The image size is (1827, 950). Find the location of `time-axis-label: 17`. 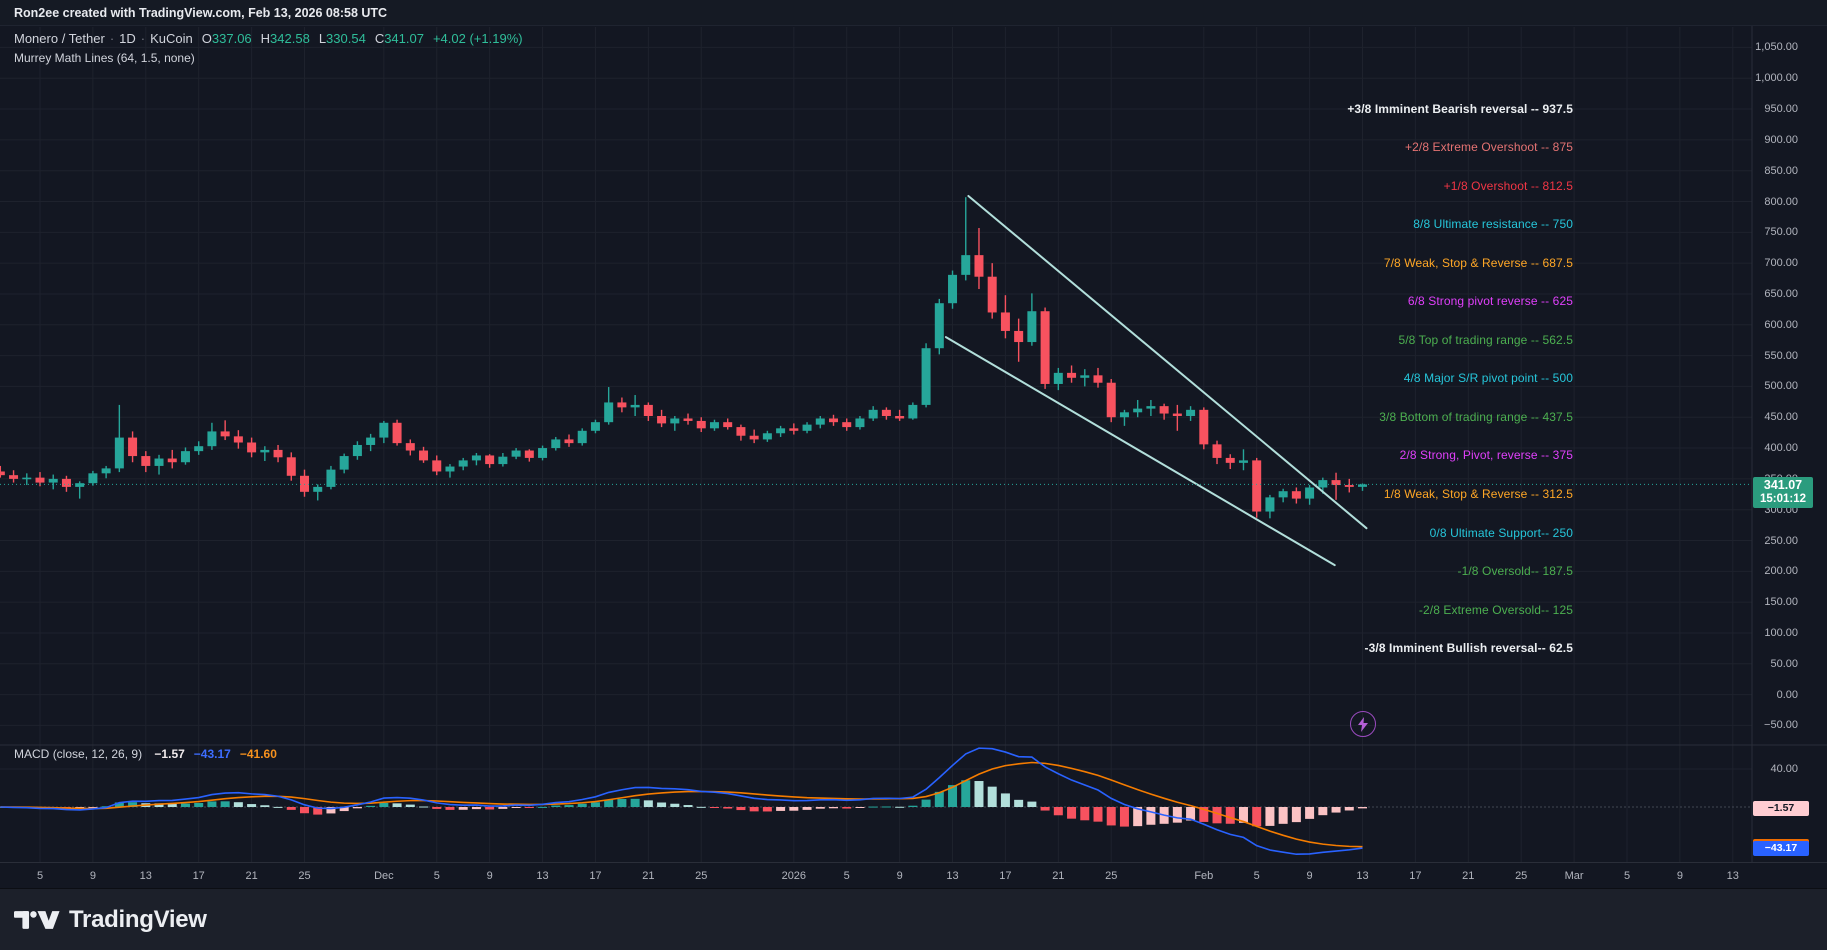

time-axis-label: 17 is located at coordinates (1415, 876).